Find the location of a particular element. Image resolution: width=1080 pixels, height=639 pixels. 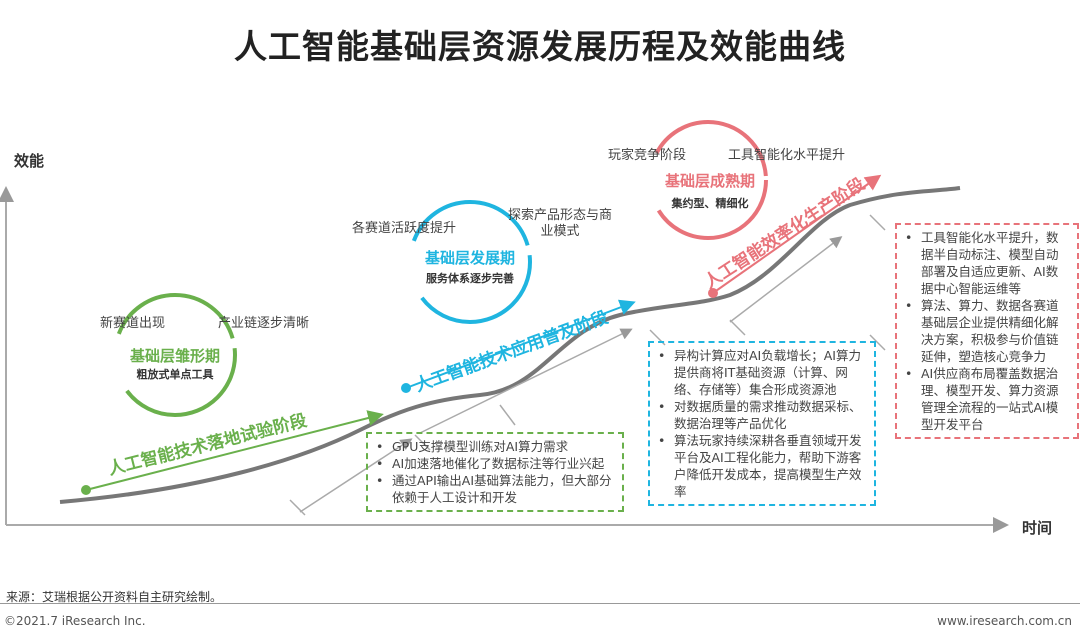

stage-1-label-b: 产业链逐步清晰 is located at coordinates (264, 323).